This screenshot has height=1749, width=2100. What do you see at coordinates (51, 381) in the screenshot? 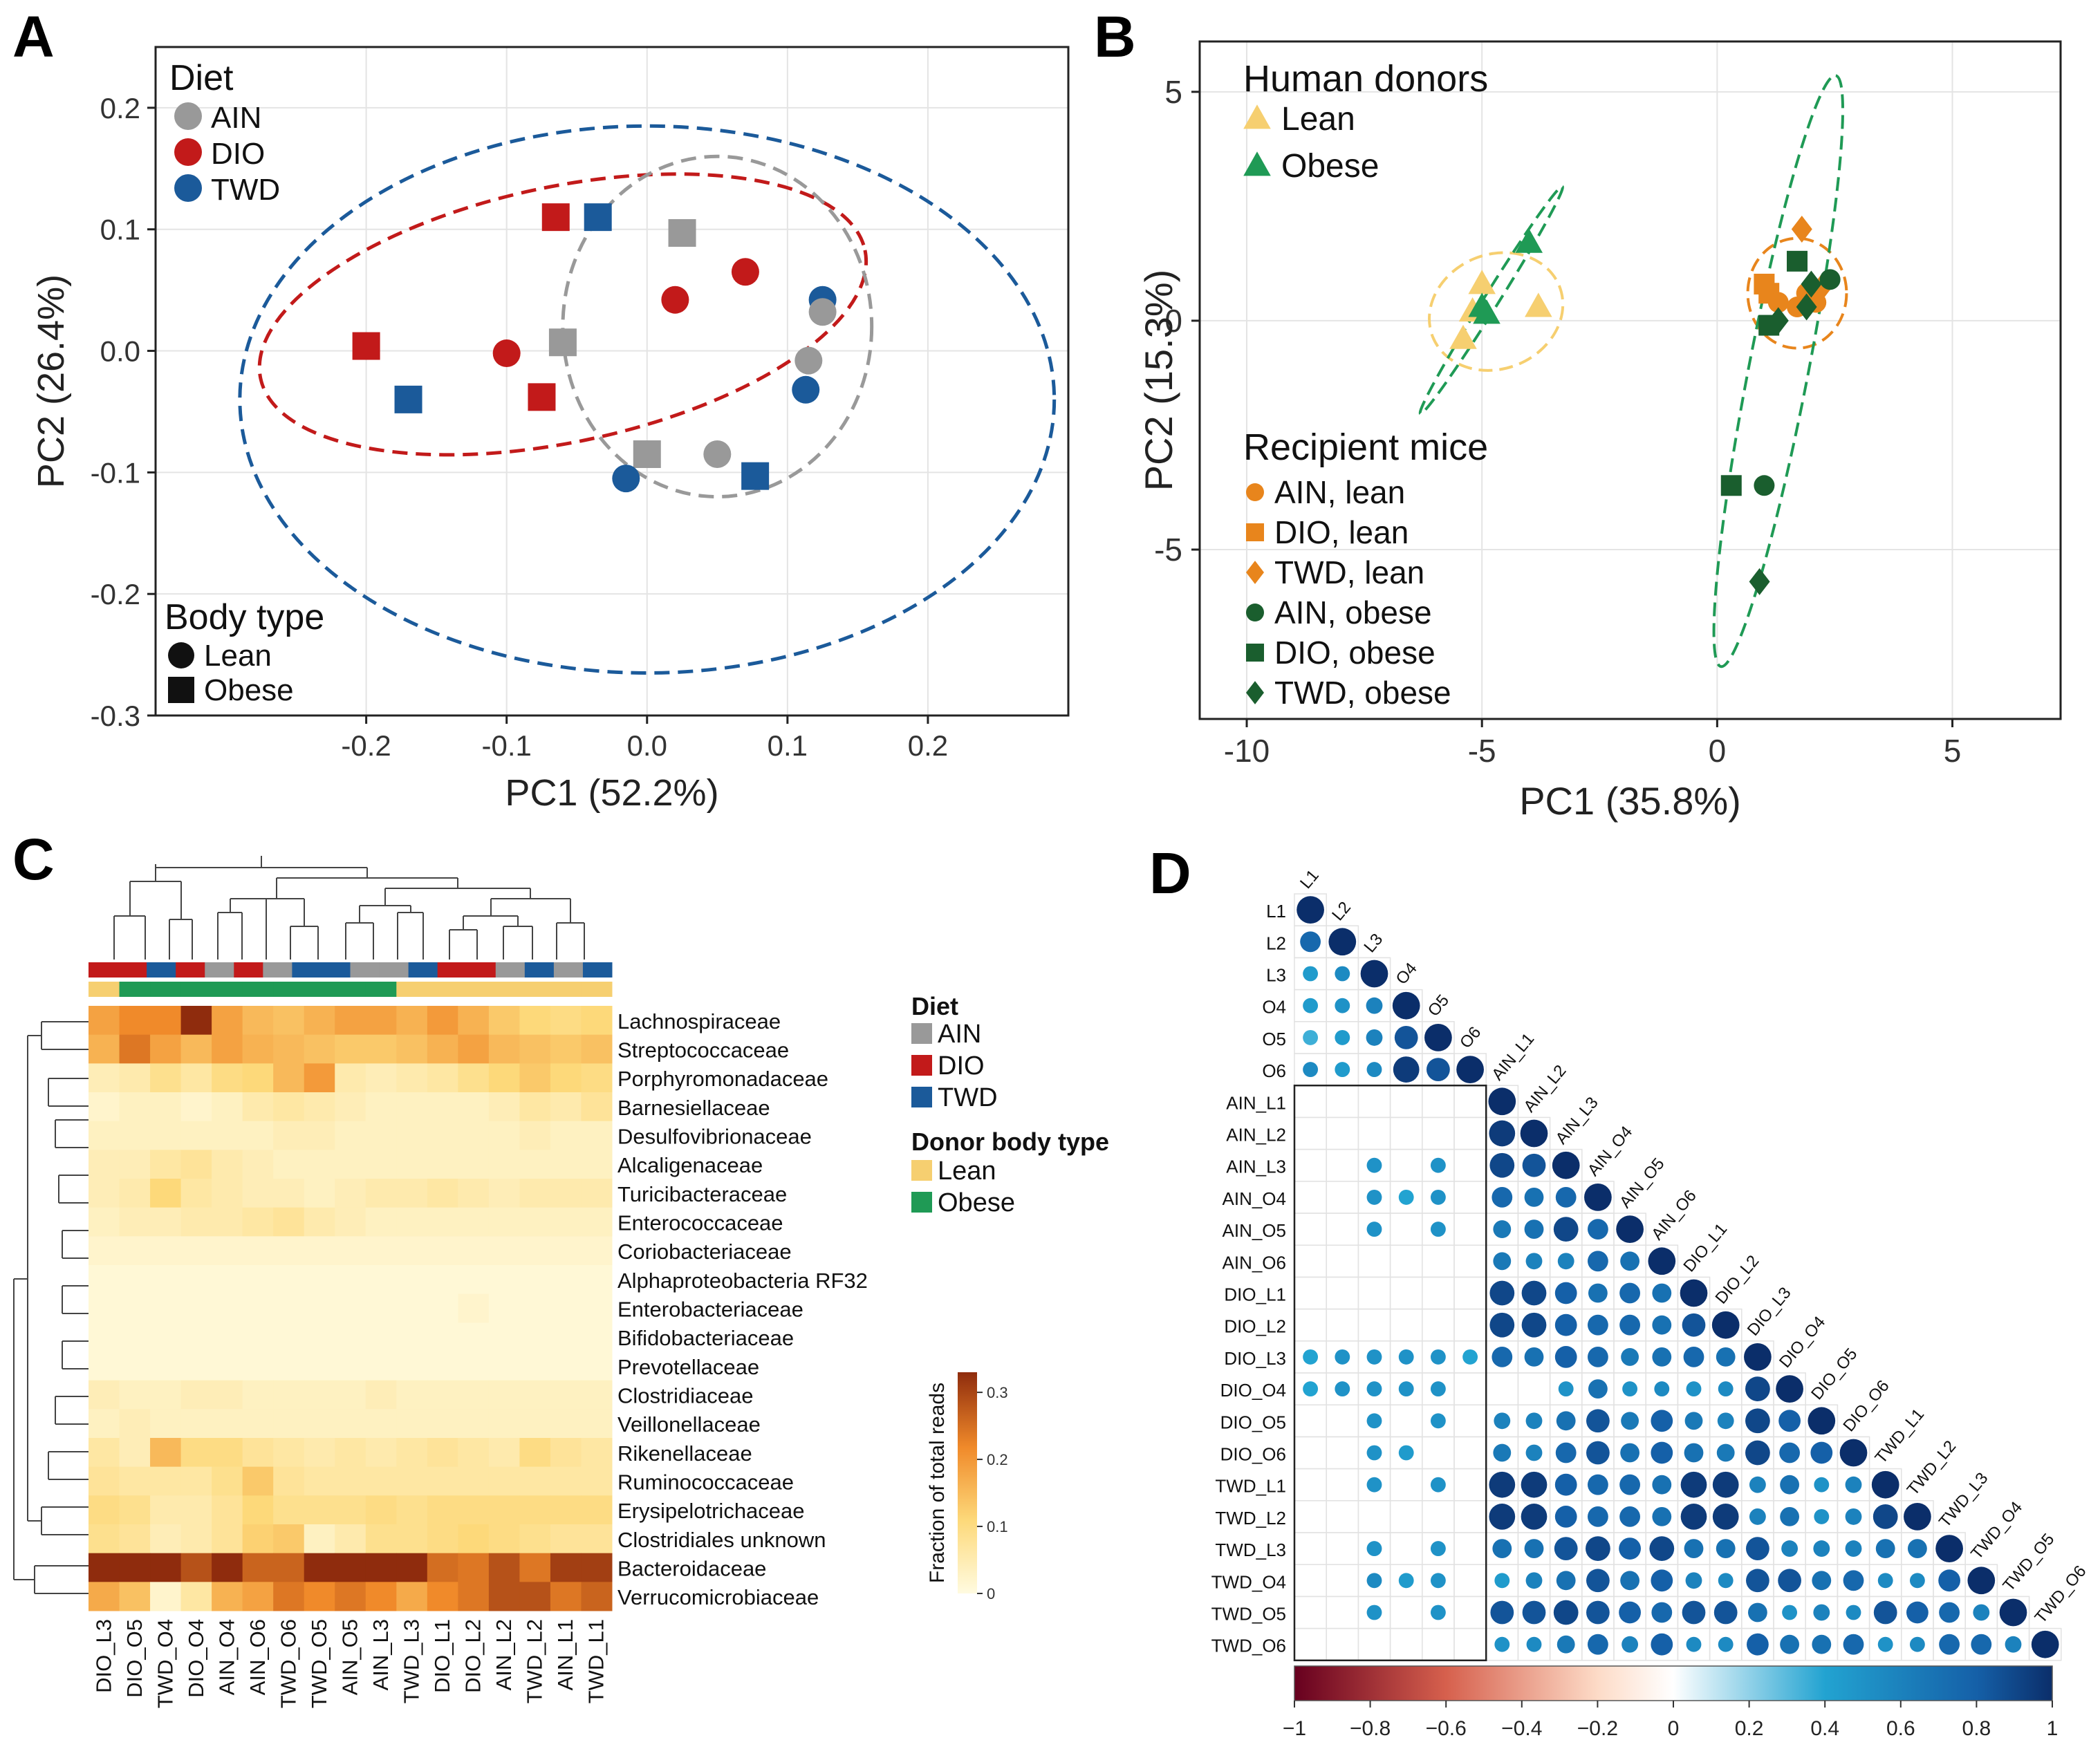
I see `a-y-axis-title: PC2 (26.4%)` at bounding box center [51, 381].